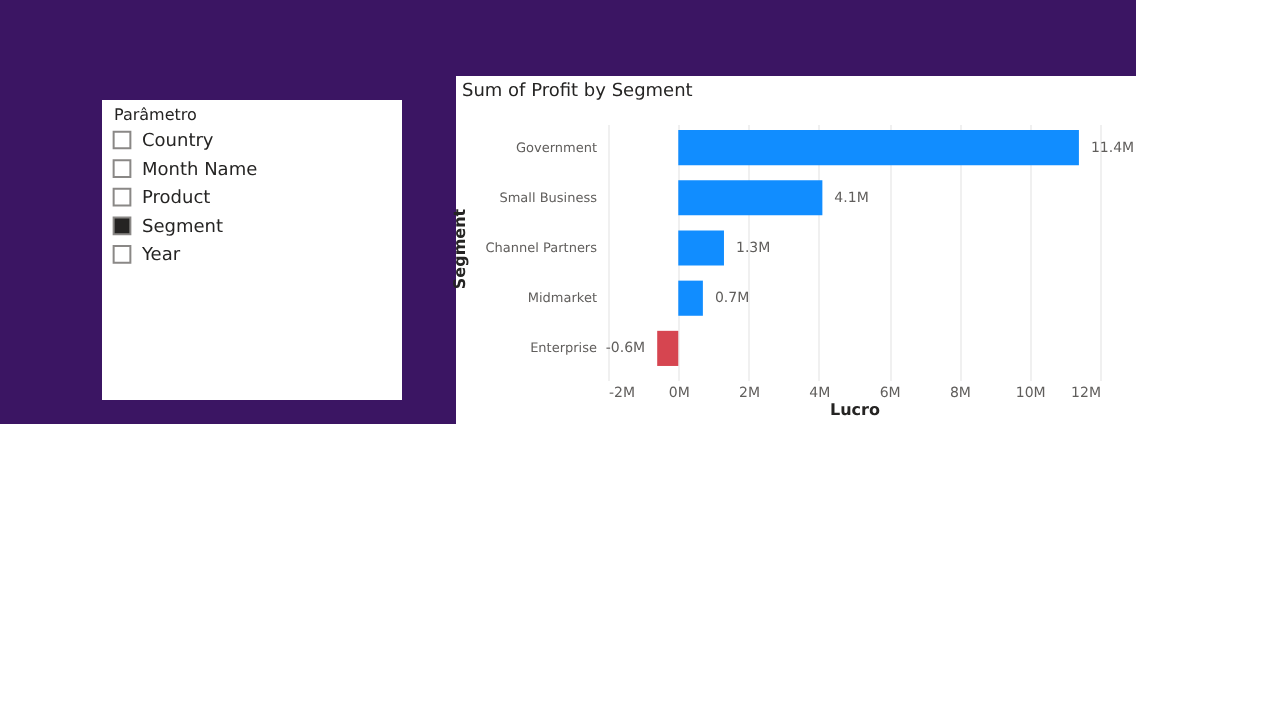  I want to click on category-label: Country, so click(178, 142).